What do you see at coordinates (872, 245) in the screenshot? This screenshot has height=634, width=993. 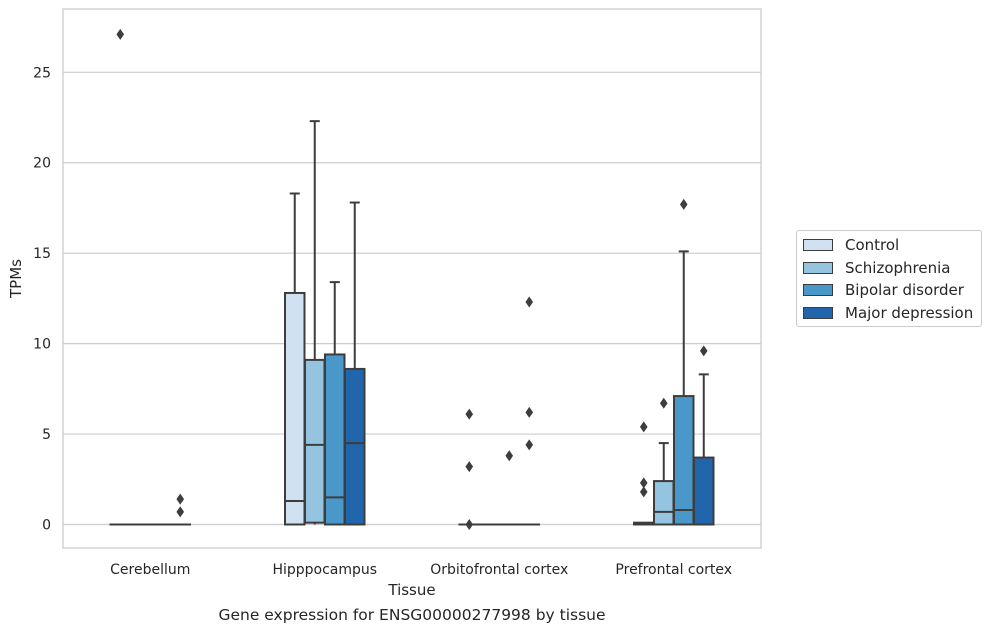 I see `legend-label: Control` at bounding box center [872, 245].